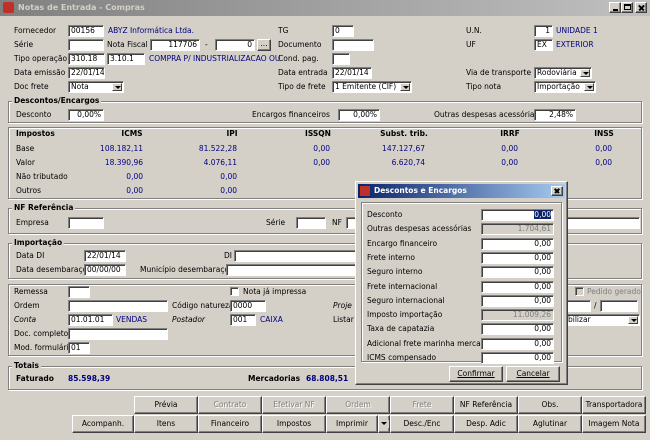  Describe the element at coordinates (203, 305) in the screenshot. I see `label: Código natureza` at that location.